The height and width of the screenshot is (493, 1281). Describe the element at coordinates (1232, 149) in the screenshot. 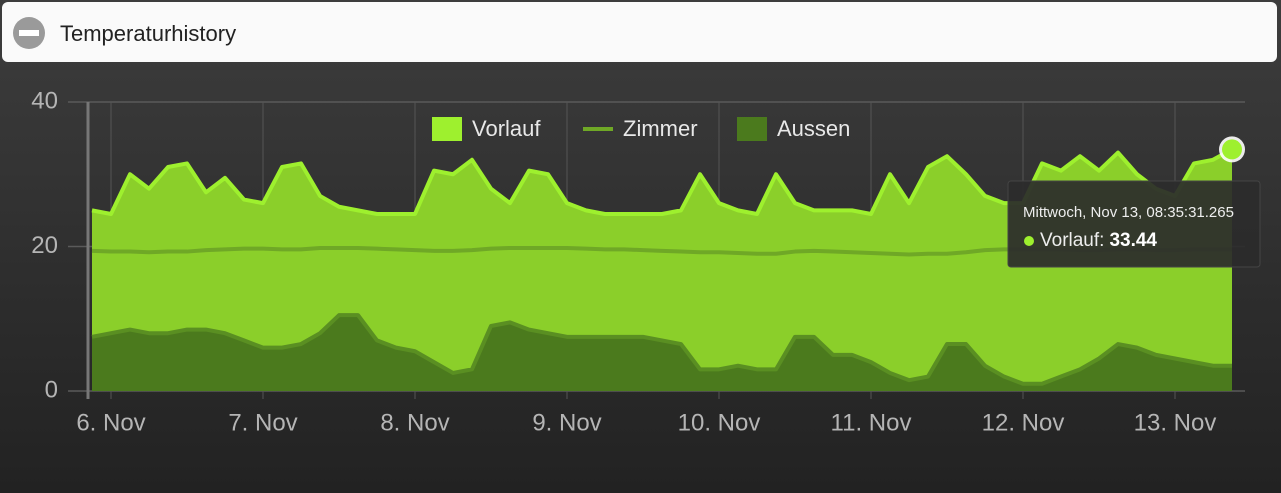

I see `hover-marker-dot` at that location.